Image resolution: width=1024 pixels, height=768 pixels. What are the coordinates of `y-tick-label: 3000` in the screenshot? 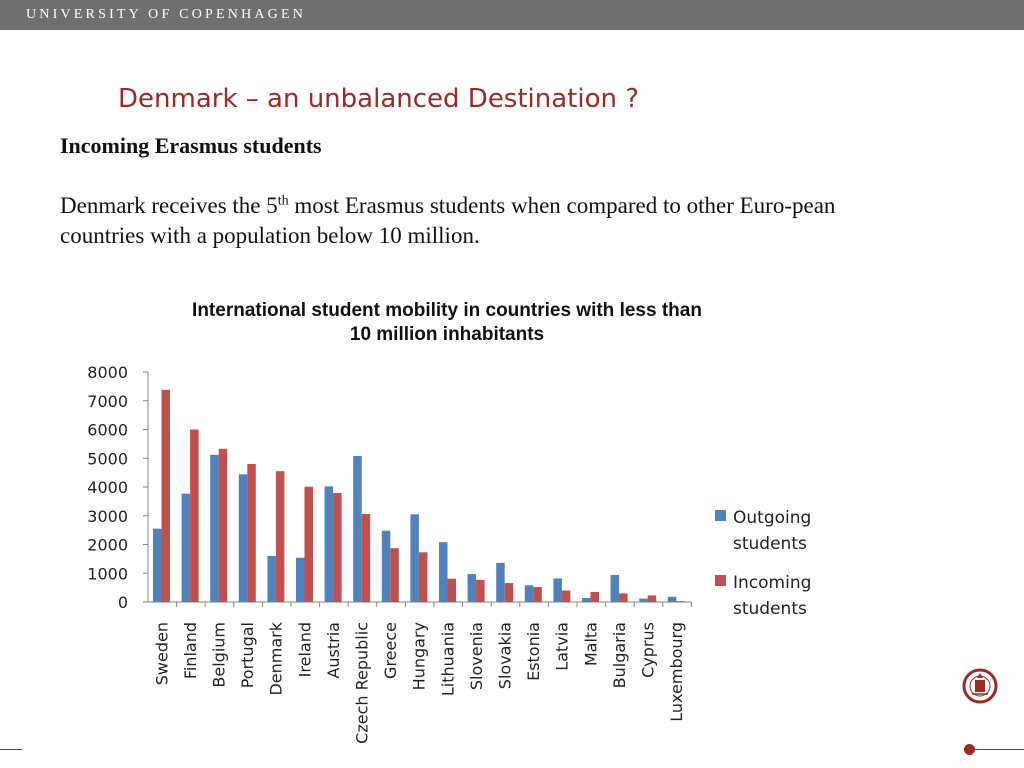 It's located at (107, 516).